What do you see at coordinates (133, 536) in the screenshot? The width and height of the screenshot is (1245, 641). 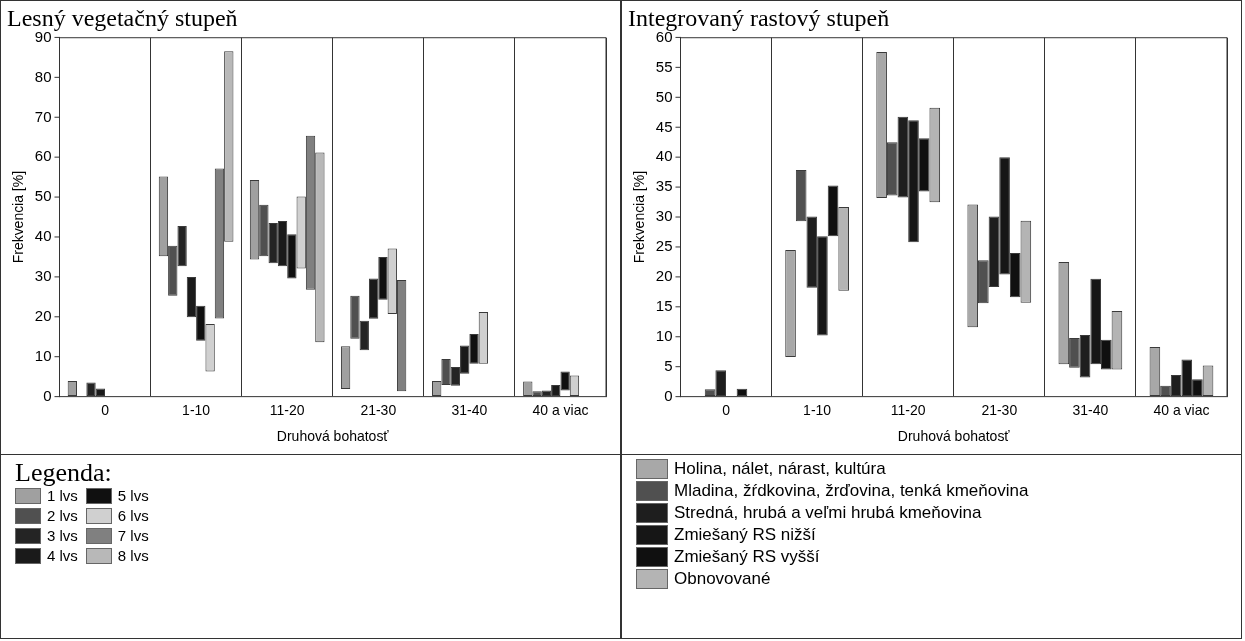 I see `legend-label: 7 lvs` at bounding box center [133, 536].